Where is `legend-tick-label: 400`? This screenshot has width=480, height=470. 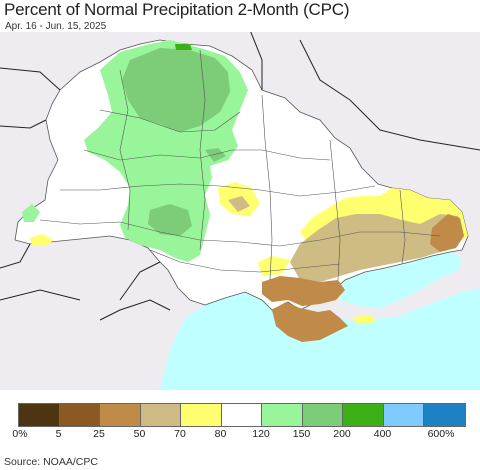
legend-tick-label: 400 is located at coordinates (382, 434).